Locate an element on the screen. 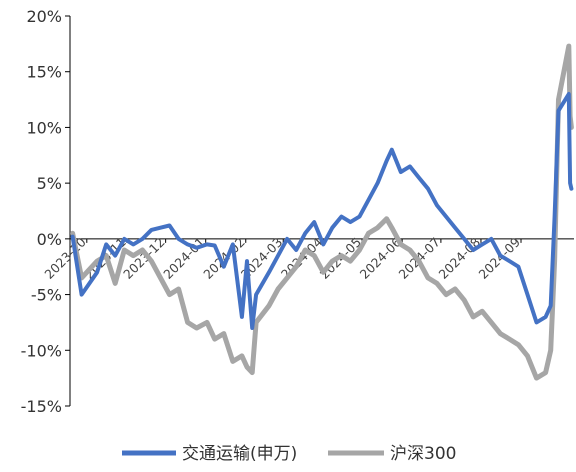 Image resolution: width=576 pixels, height=472 pixels. legend-label: 交通运输(申万) is located at coordinates (239, 454).